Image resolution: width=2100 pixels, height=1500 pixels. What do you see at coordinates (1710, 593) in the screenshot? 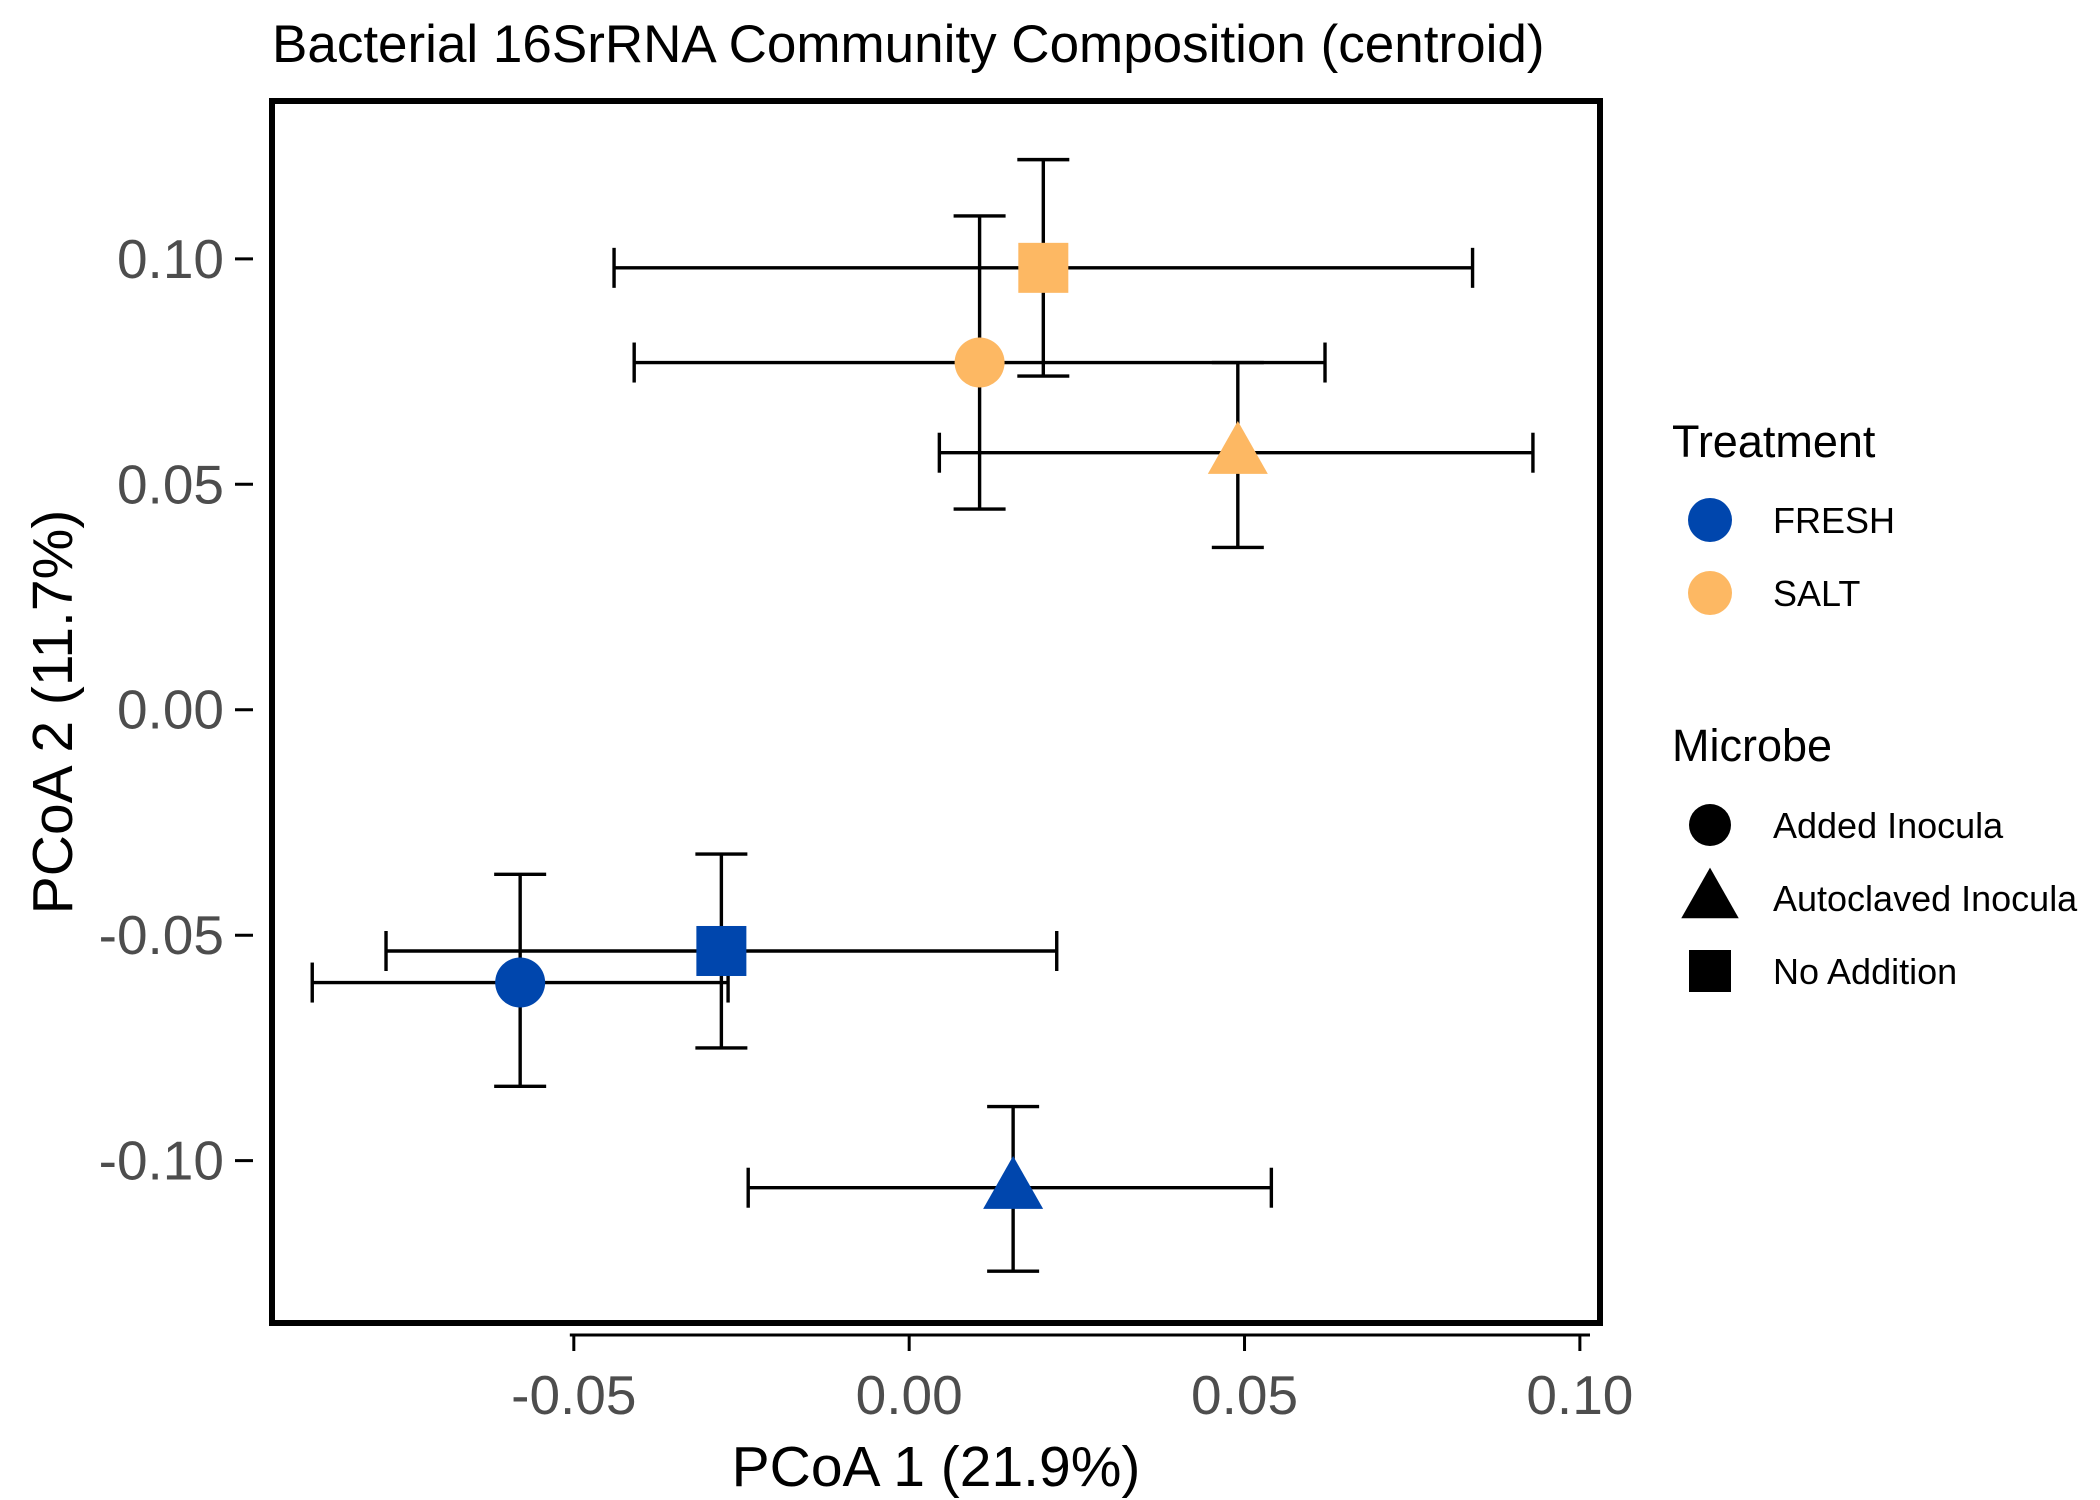
I see `legend-key-salt` at bounding box center [1710, 593].